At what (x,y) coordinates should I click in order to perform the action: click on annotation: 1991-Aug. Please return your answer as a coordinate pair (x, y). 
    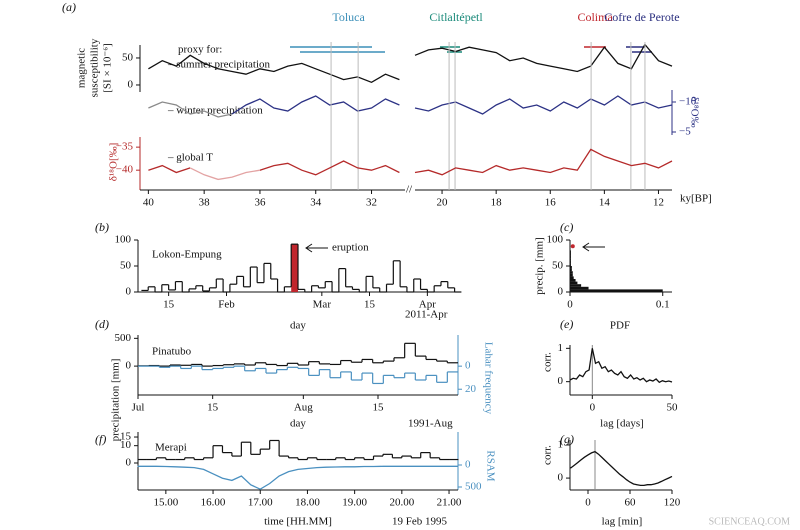
    Looking at the image, I should click on (430, 424).